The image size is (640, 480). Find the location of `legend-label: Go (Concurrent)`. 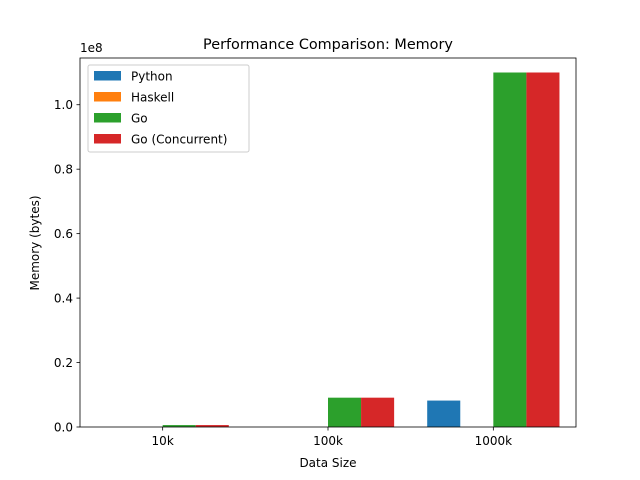

legend-label: Go (Concurrent) is located at coordinates (179, 140).